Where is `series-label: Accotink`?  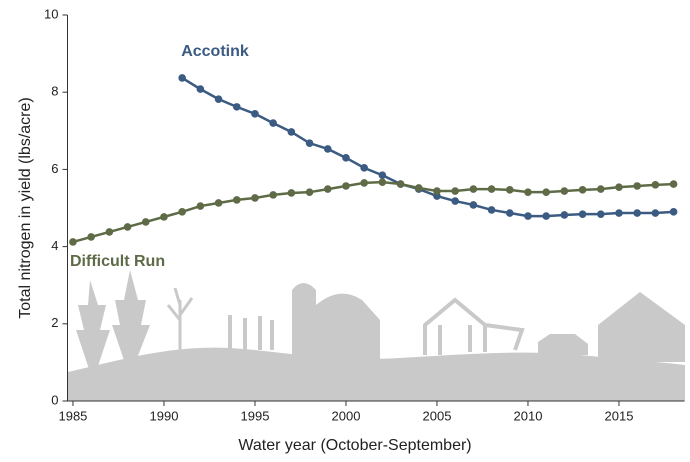 series-label: Accotink is located at coordinates (215, 51).